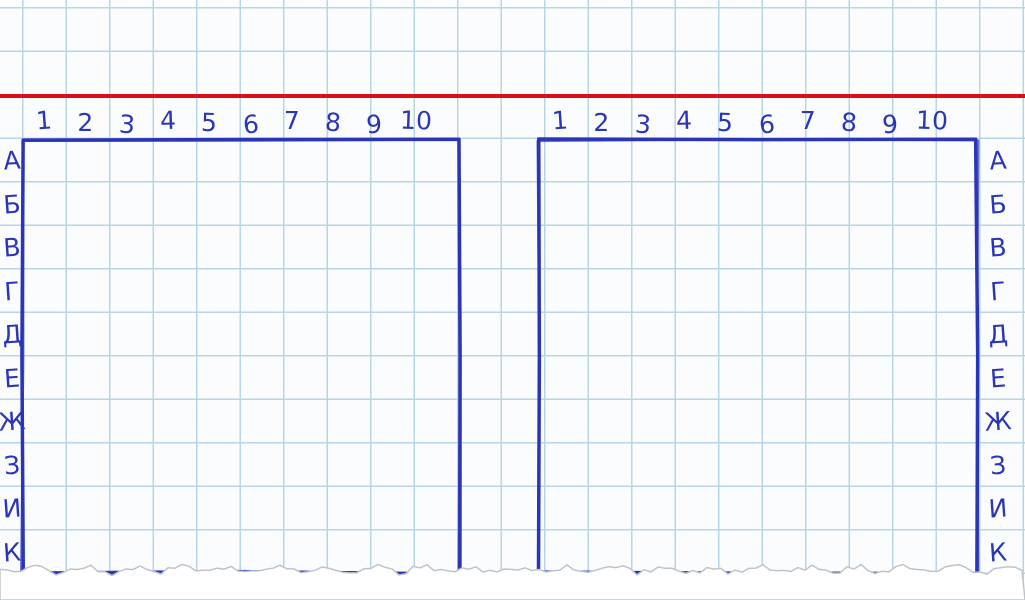 This screenshot has width=1025, height=600. What do you see at coordinates (998, 508) in the screenshot?
I see `row-label: И` at bounding box center [998, 508].